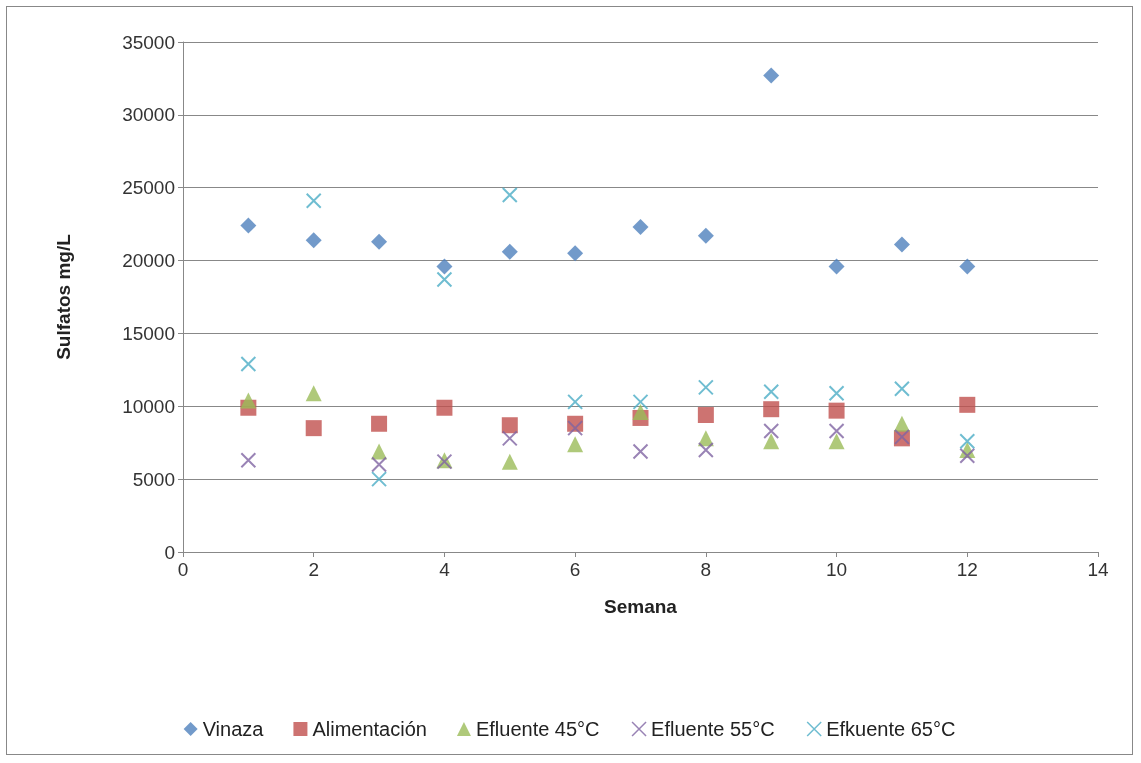 This screenshot has width=1141, height=763. I want to click on legend-label: Efluente 55°C, so click(713, 729).